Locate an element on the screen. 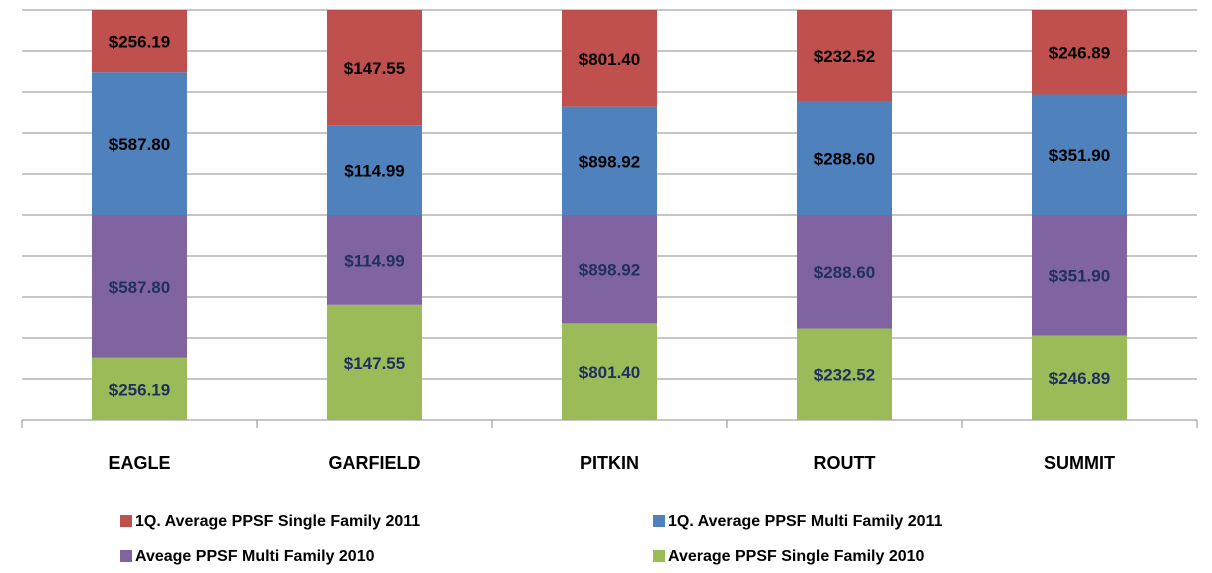  x-tick-label: PITKIN is located at coordinates (609, 463).